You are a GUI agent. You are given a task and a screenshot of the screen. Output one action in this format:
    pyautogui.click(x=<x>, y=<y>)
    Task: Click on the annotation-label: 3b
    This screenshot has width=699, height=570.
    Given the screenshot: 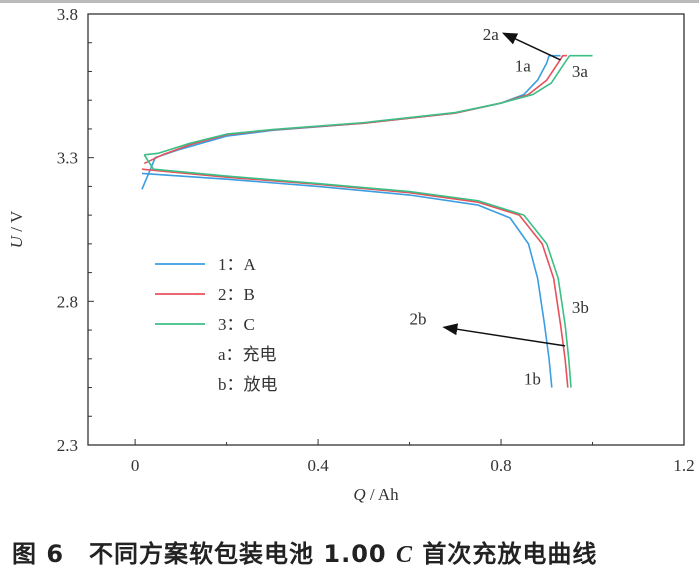 What is the action you would take?
    pyautogui.click(x=580, y=307)
    